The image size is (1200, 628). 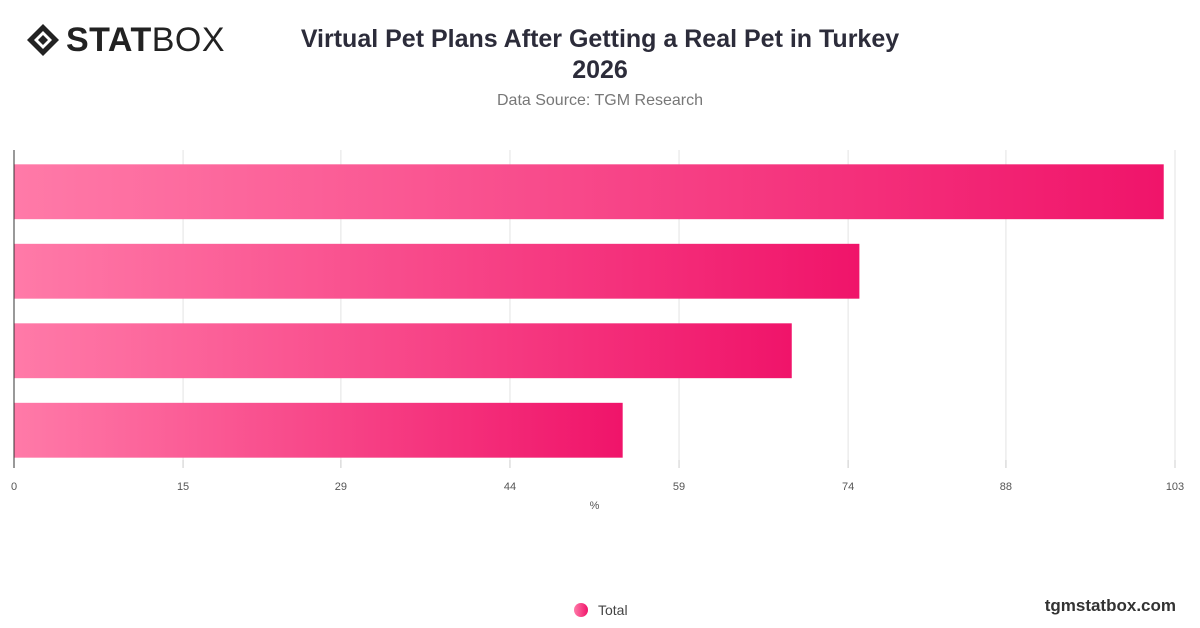 What do you see at coordinates (1110, 605) in the screenshot?
I see `brand-url: tgmstatbox.com` at bounding box center [1110, 605].